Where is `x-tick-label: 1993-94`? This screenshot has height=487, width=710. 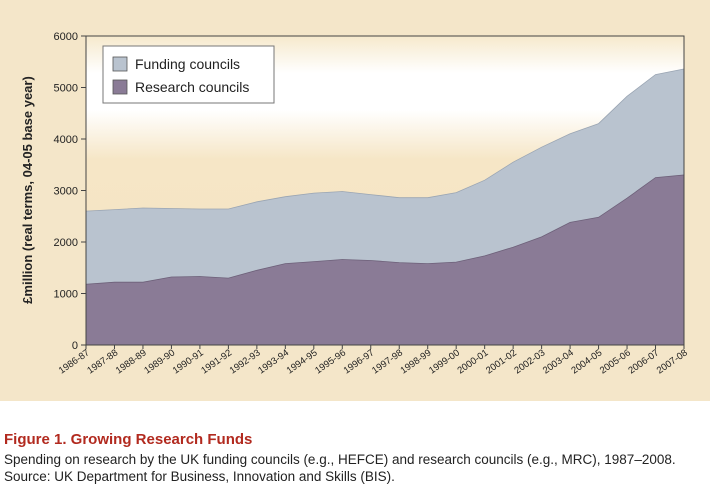 x-tick-label: 1993-94 is located at coordinates (273, 361).